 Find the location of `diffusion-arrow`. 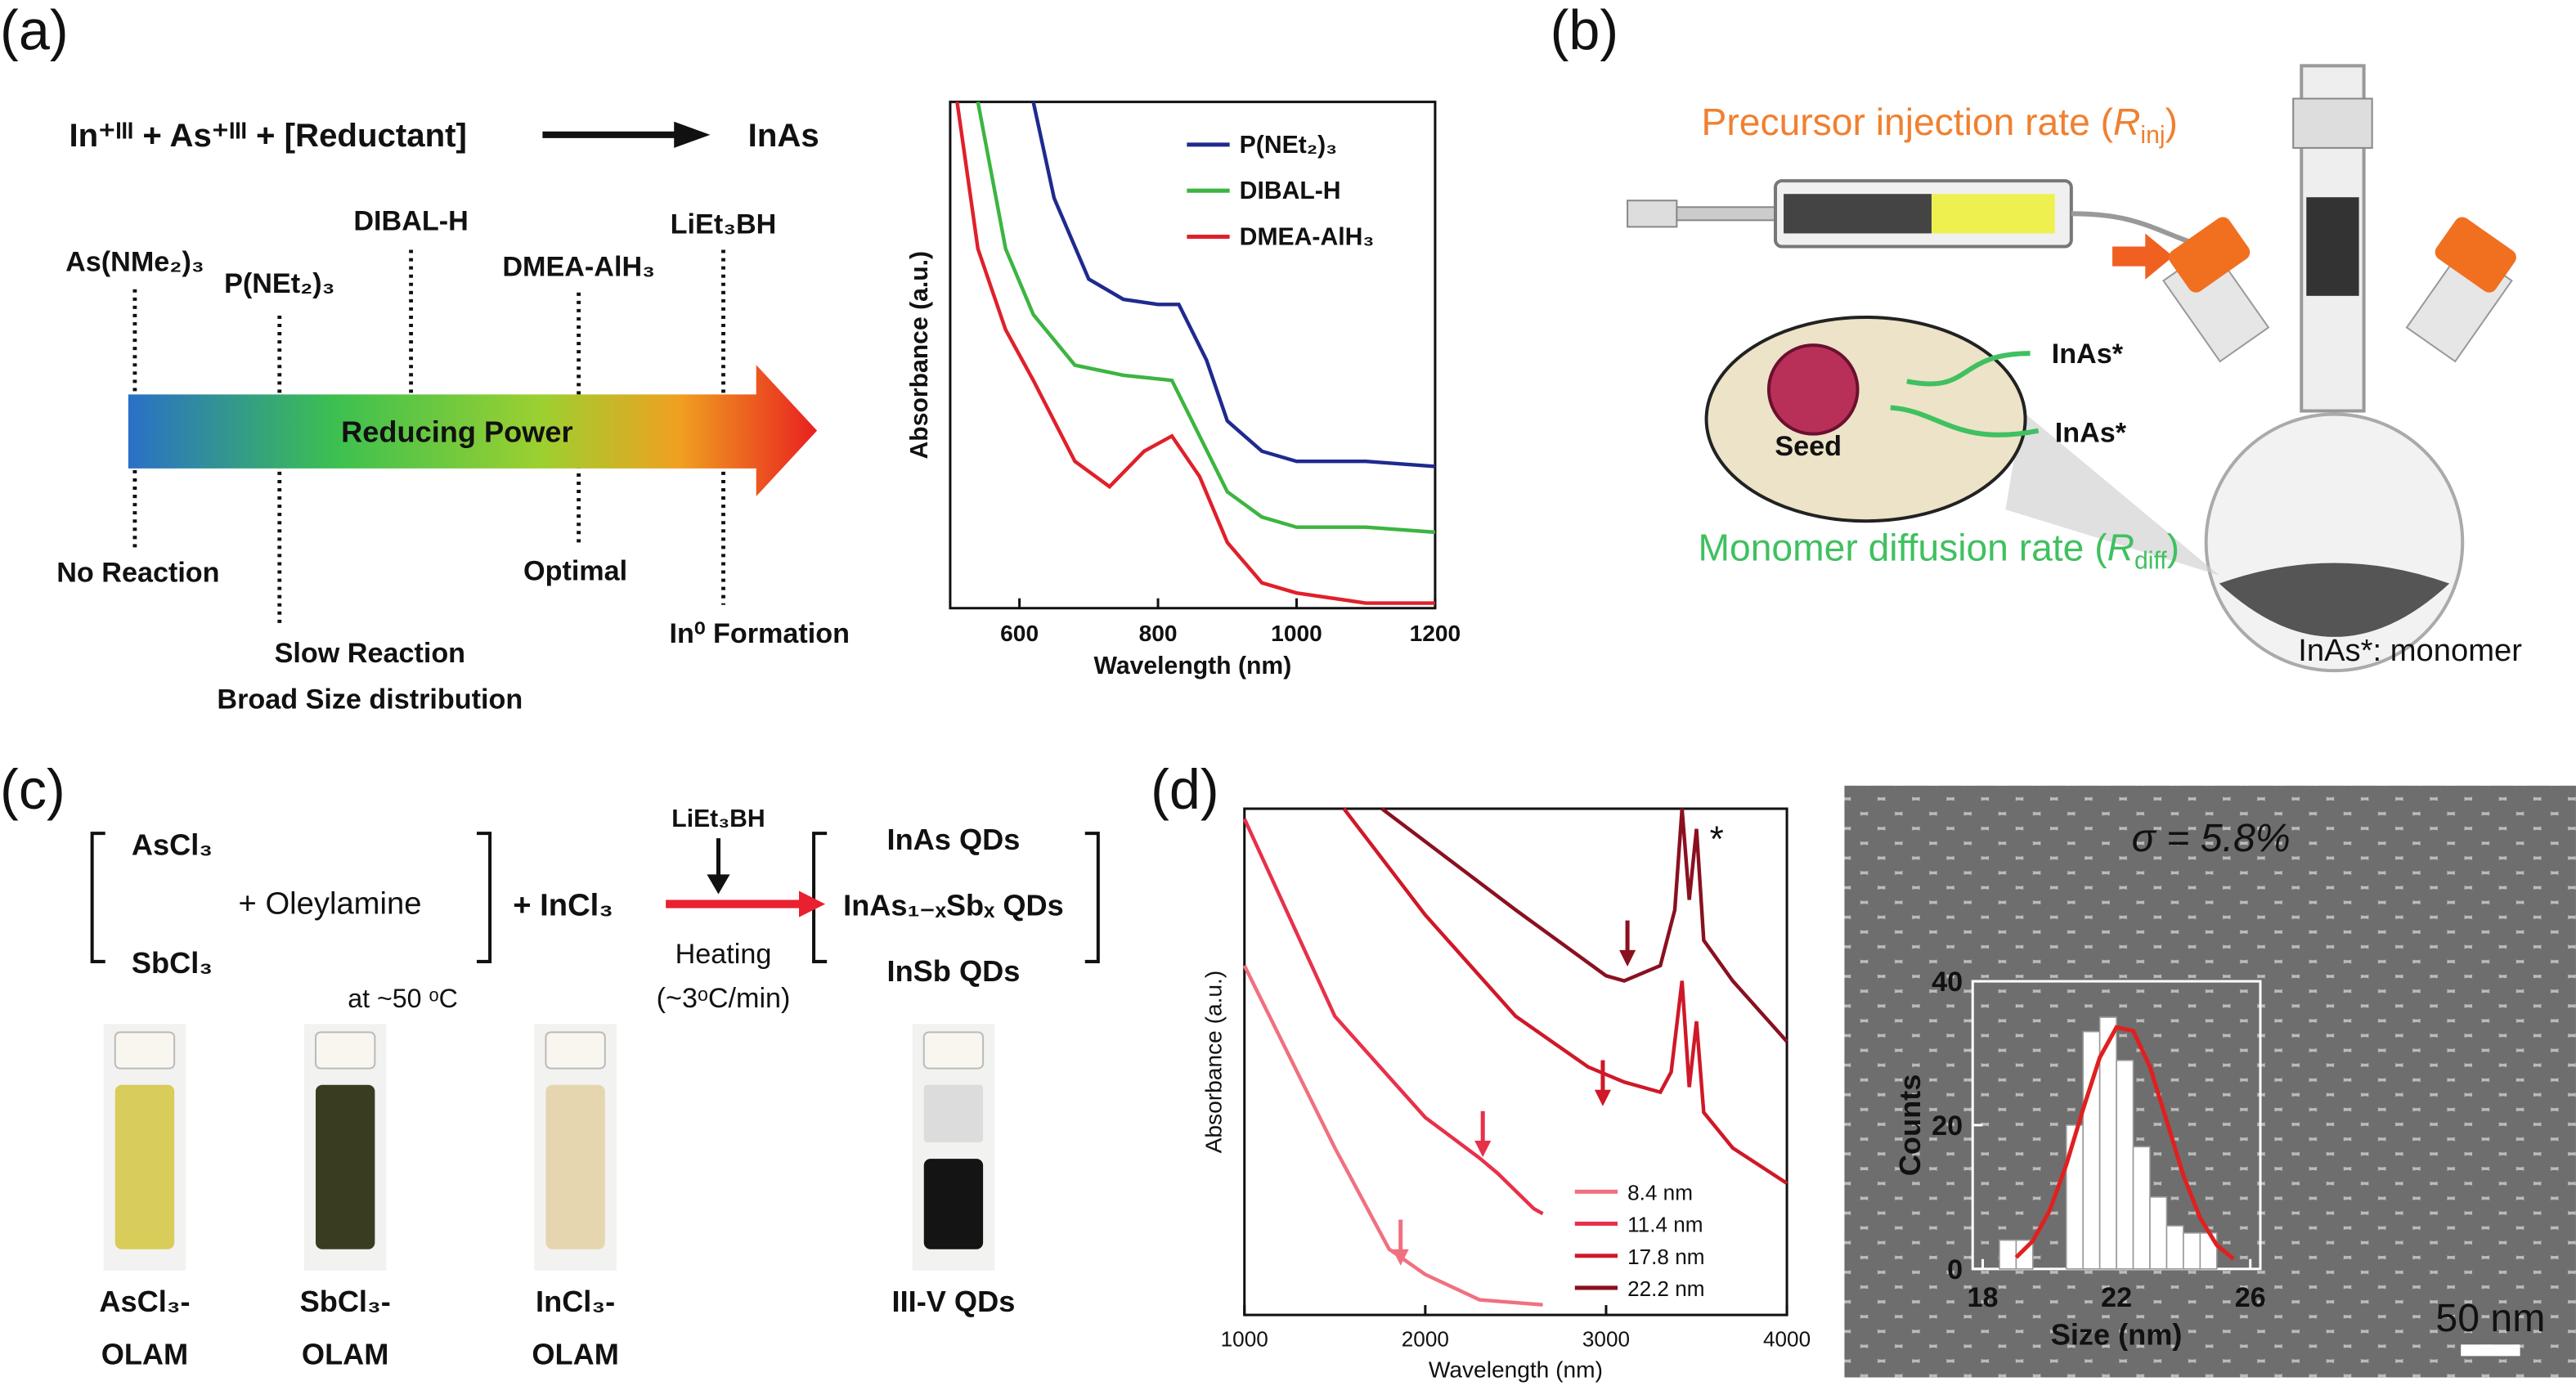

diffusion-arrow is located at coordinates (1968, 369).